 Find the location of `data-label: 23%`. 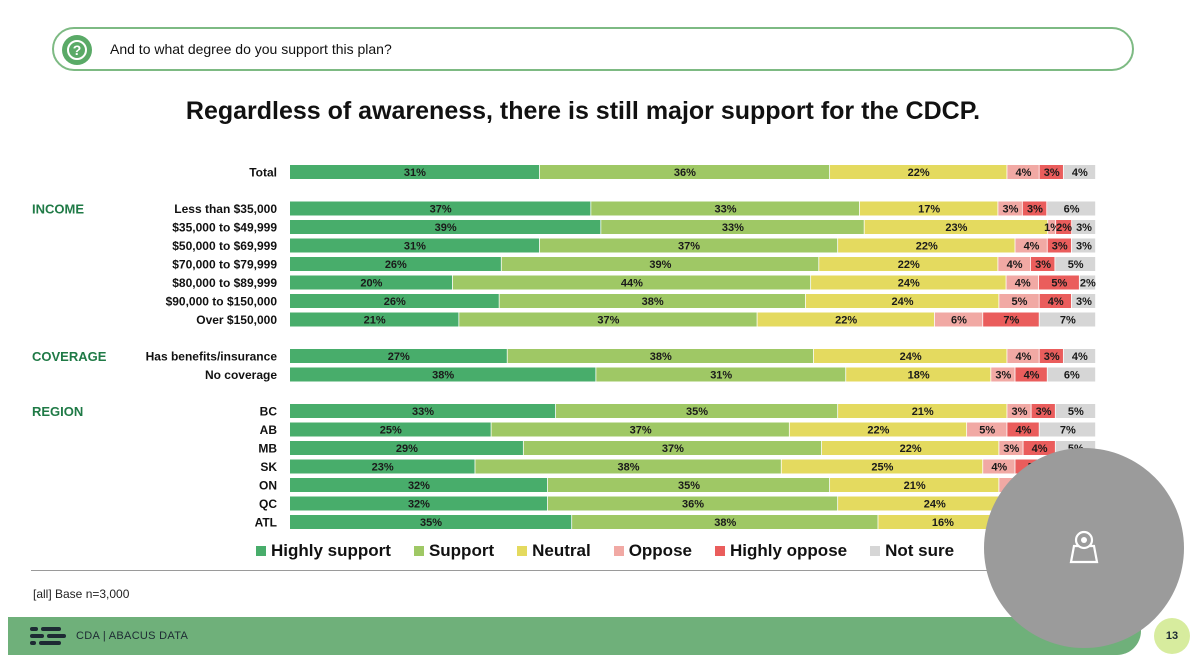

data-label: 23% is located at coordinates (956, 228).